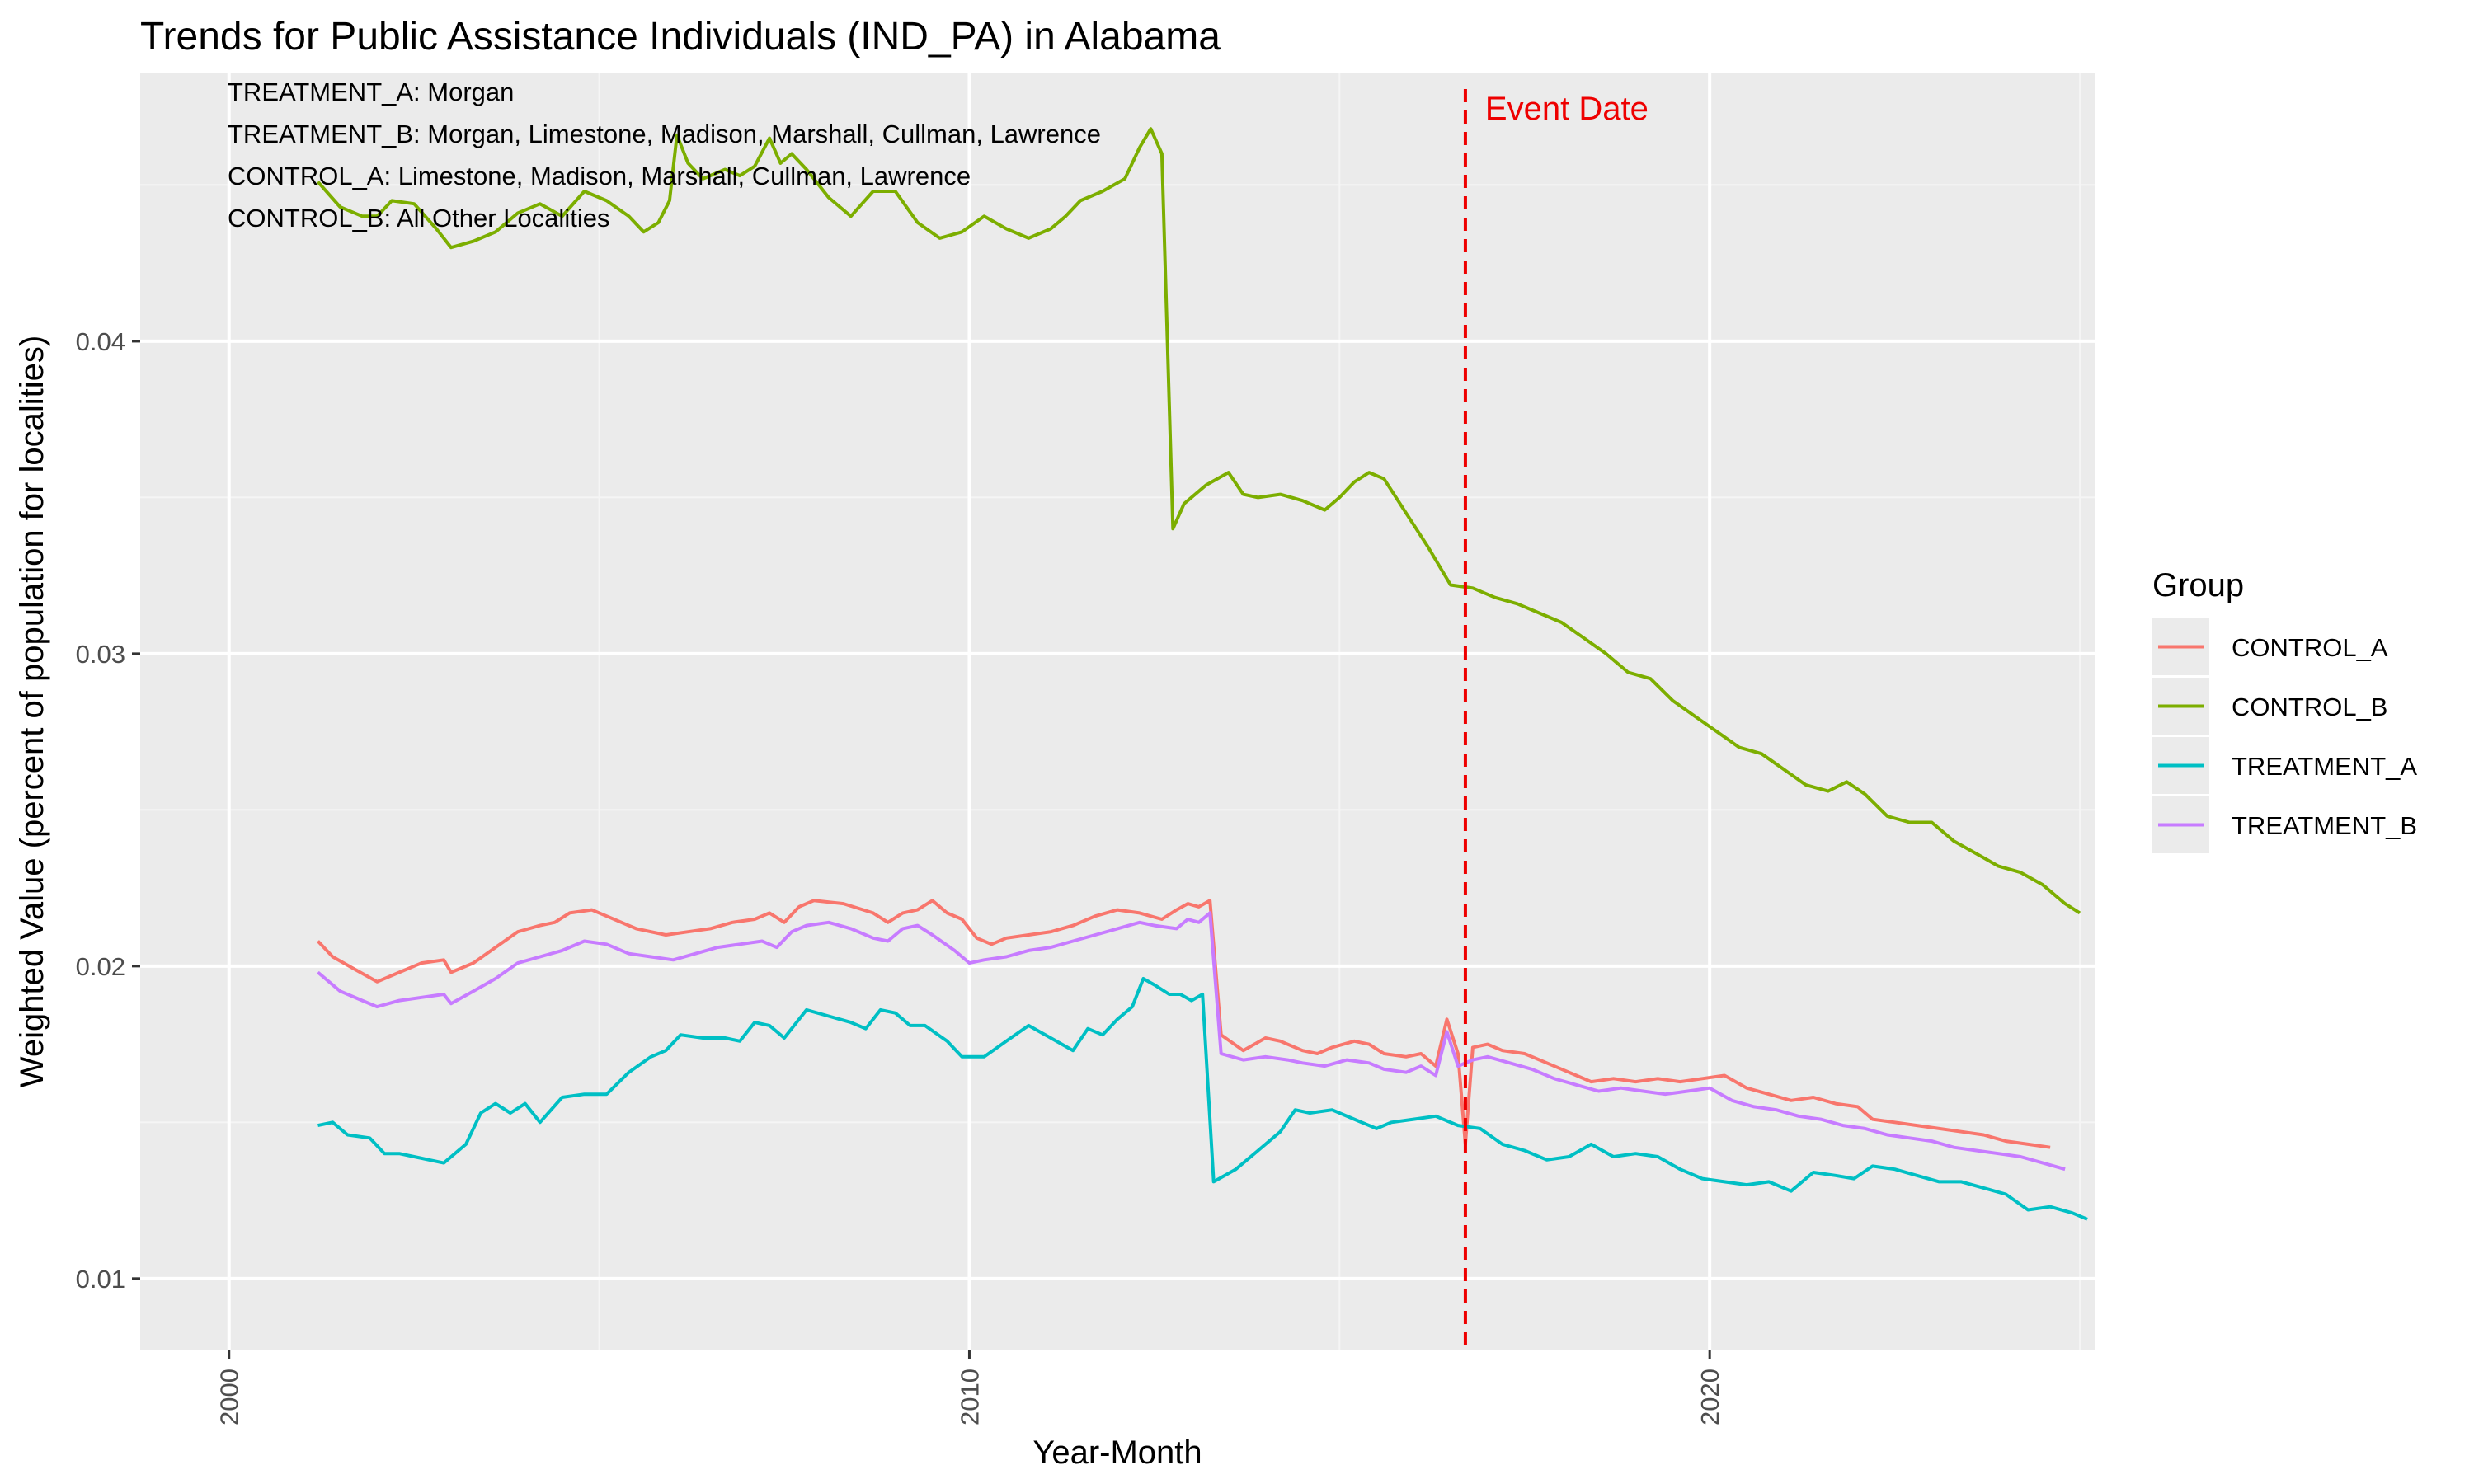 Image resolution: width=2474 pixels, height=1484 pixels. I want to click on x-tick-label: 2000, so click(229, 1397).